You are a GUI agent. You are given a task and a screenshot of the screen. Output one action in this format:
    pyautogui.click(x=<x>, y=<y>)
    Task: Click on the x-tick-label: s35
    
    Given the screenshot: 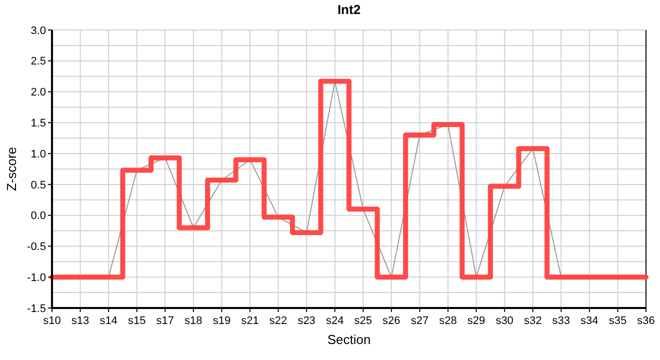 What is the action you would take?
    pyautogui.click(x=617, y=321)
    